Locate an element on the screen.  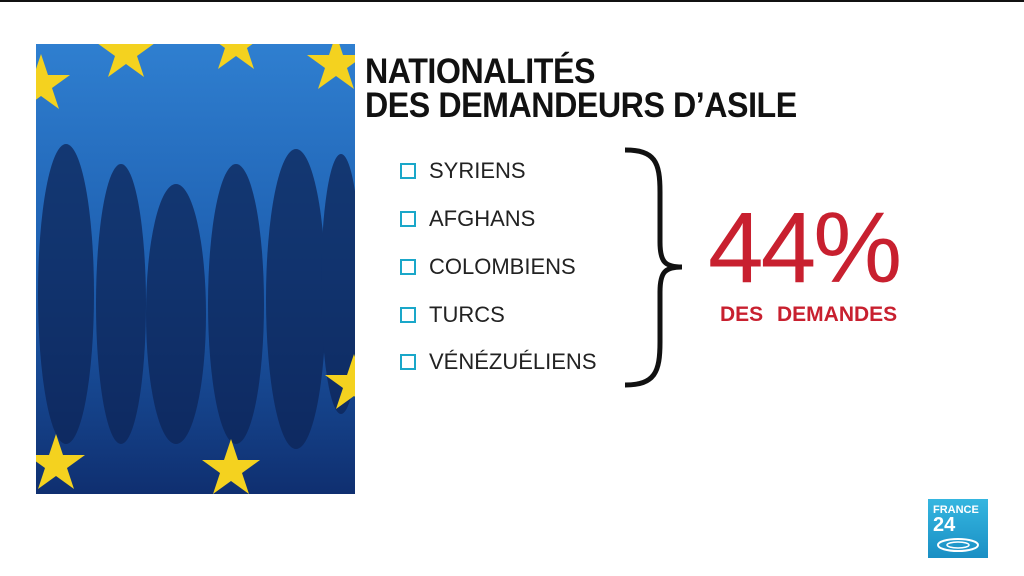
list-item: COLOMBIENS is located at coordinates (488, 267).